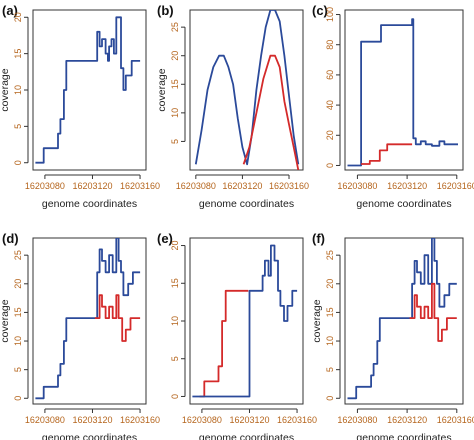 The height and width of the screenshot is (440, 474). What do you see at coordinates (330, 105) in the screenshot?
I see `y-tick-label: 40` at bounding box center [330, 105].